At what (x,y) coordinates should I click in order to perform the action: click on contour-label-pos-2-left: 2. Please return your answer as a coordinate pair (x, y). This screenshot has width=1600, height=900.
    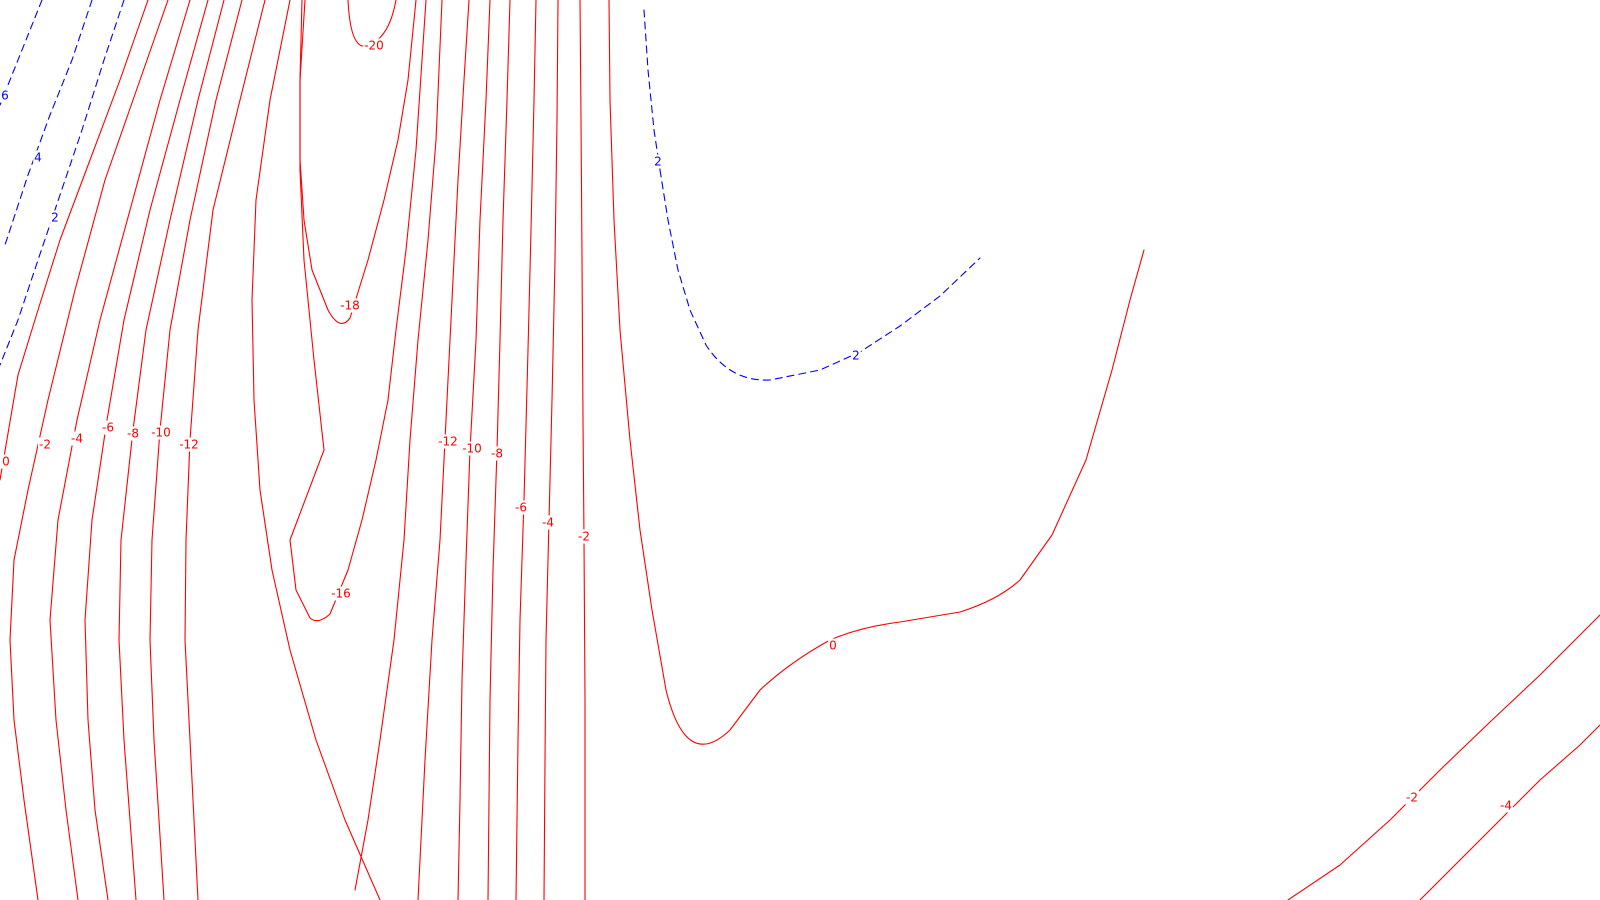
    Looking at the image, I should click on (55, 218).